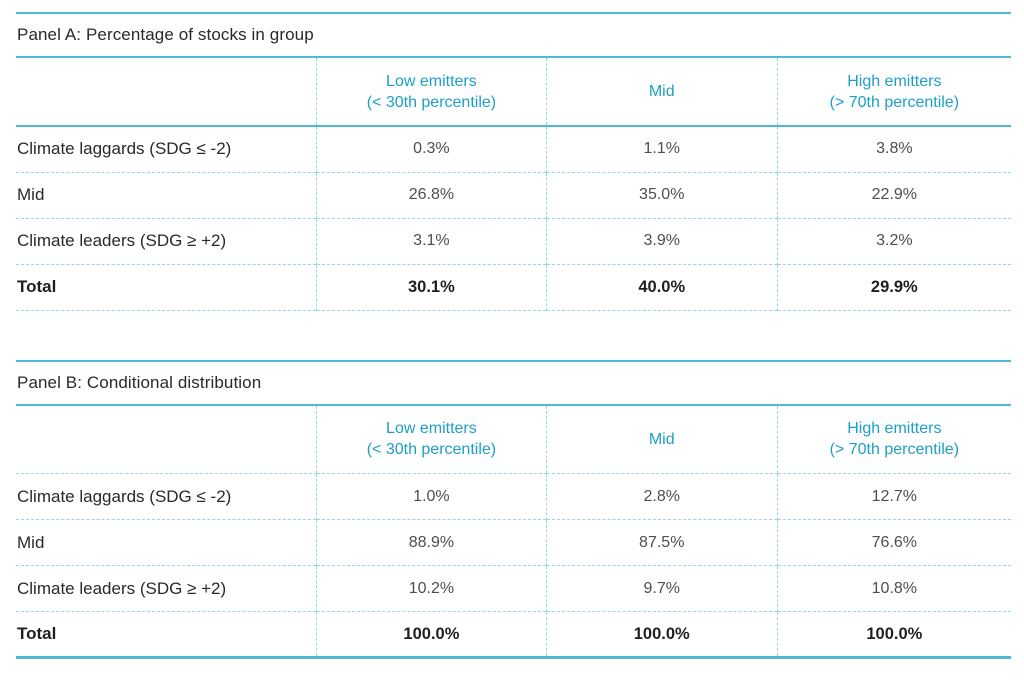  Describe the element at coordinates (431, 149) in the screenshot. I see `cell-value: 0.3%` at that location.